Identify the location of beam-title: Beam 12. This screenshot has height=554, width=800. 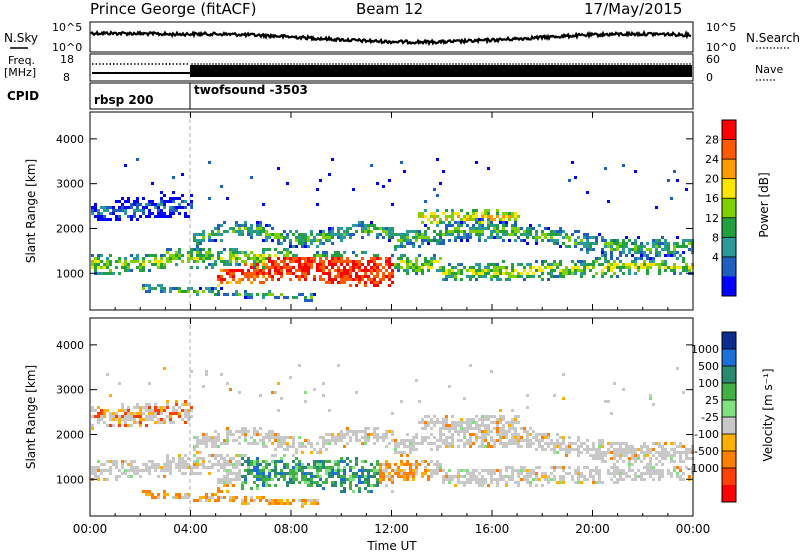
(389, 9).